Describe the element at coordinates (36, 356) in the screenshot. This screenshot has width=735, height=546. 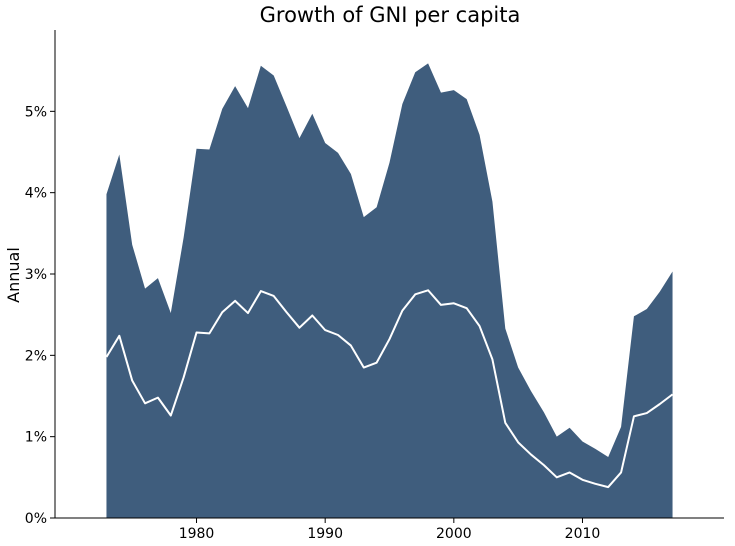
I see `y-tick-label: 2%` at that location.